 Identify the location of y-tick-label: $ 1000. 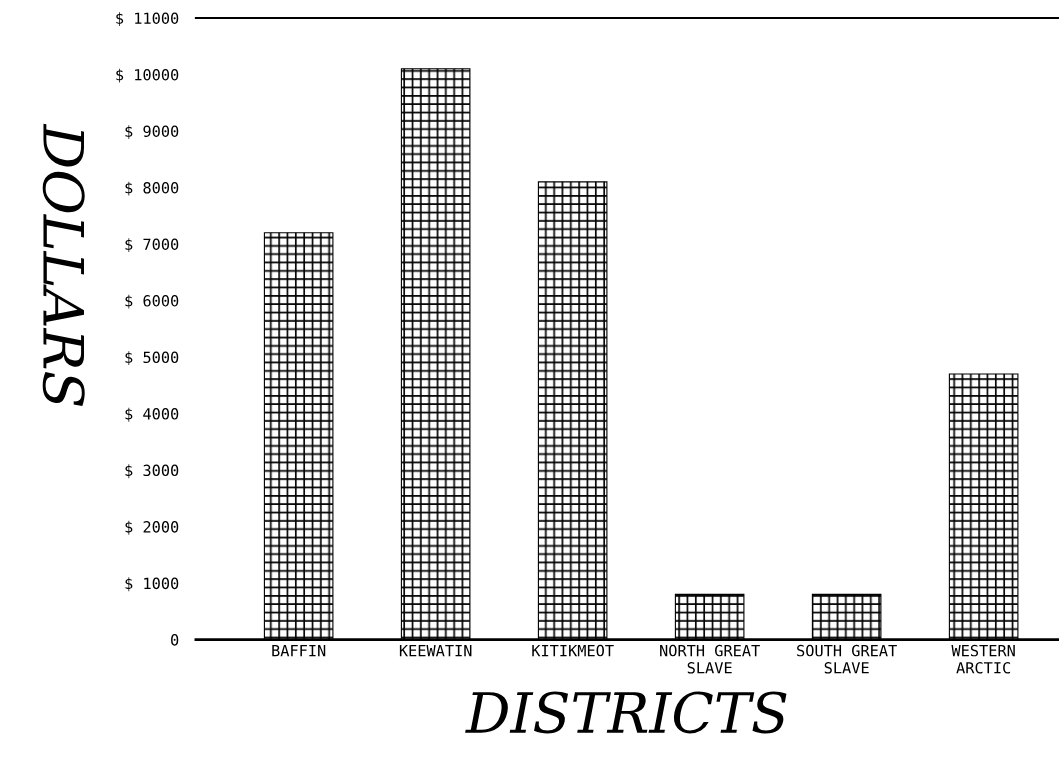
(152, 584).